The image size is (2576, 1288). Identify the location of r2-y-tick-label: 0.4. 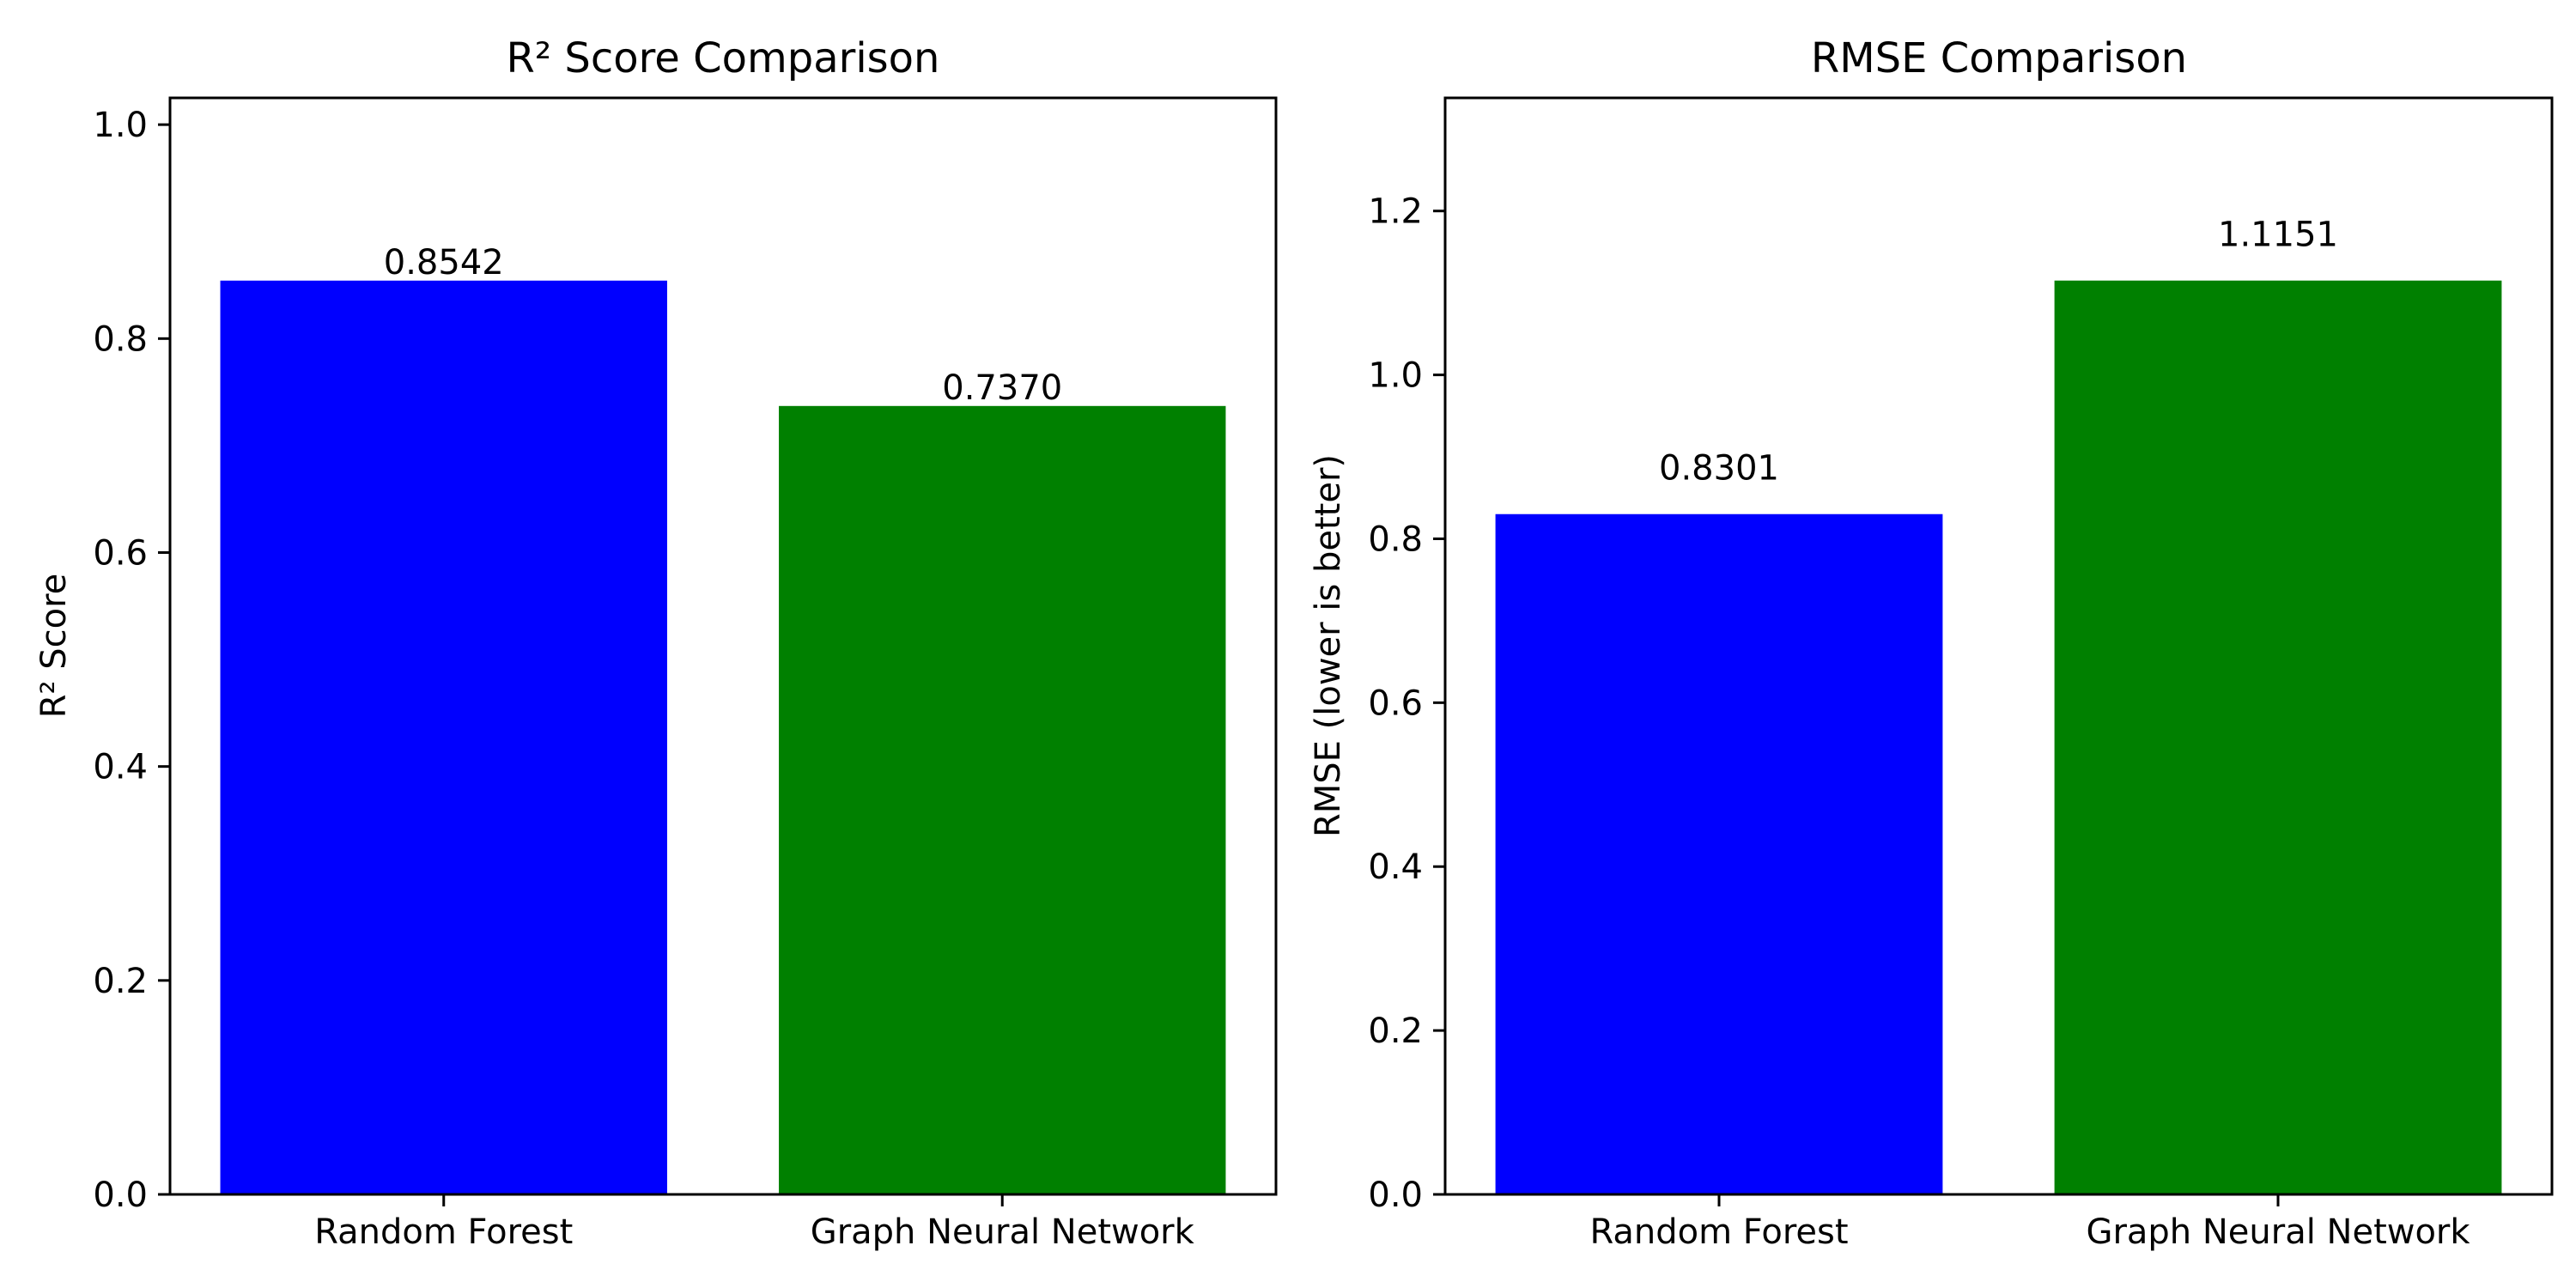
(121, 768).